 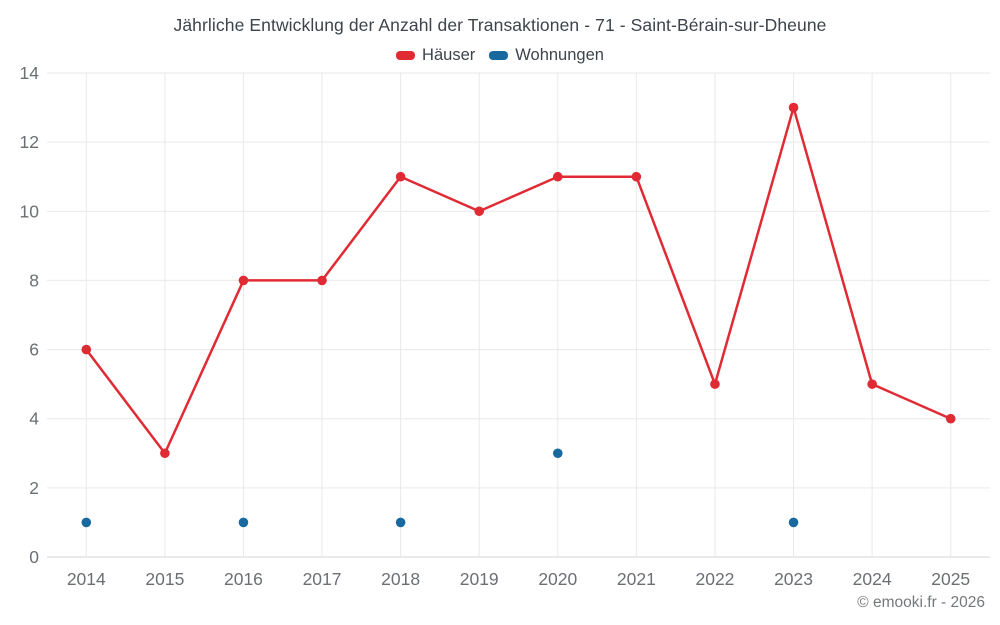 I want to click on data-point-wohnungen-2014, so click(x=86, y=522).